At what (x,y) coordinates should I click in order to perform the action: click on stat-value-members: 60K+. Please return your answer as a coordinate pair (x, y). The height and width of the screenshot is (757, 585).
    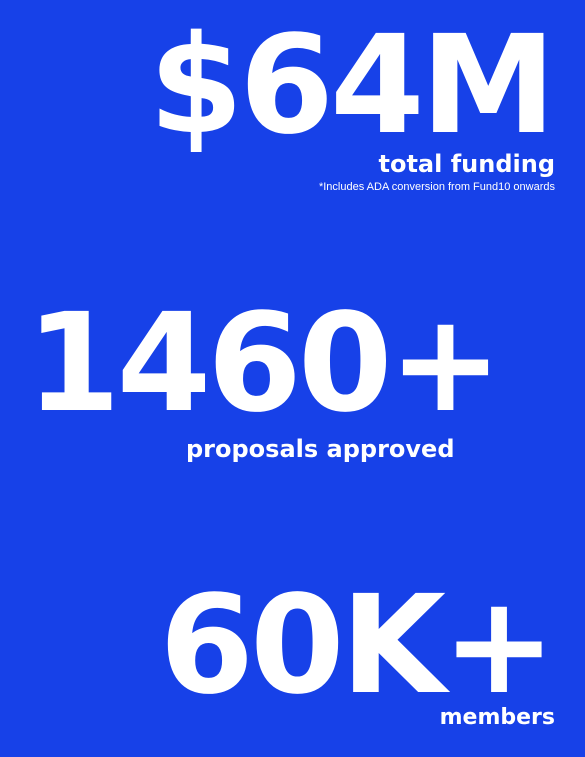
    Looking at the image, I should click on (357, 646).